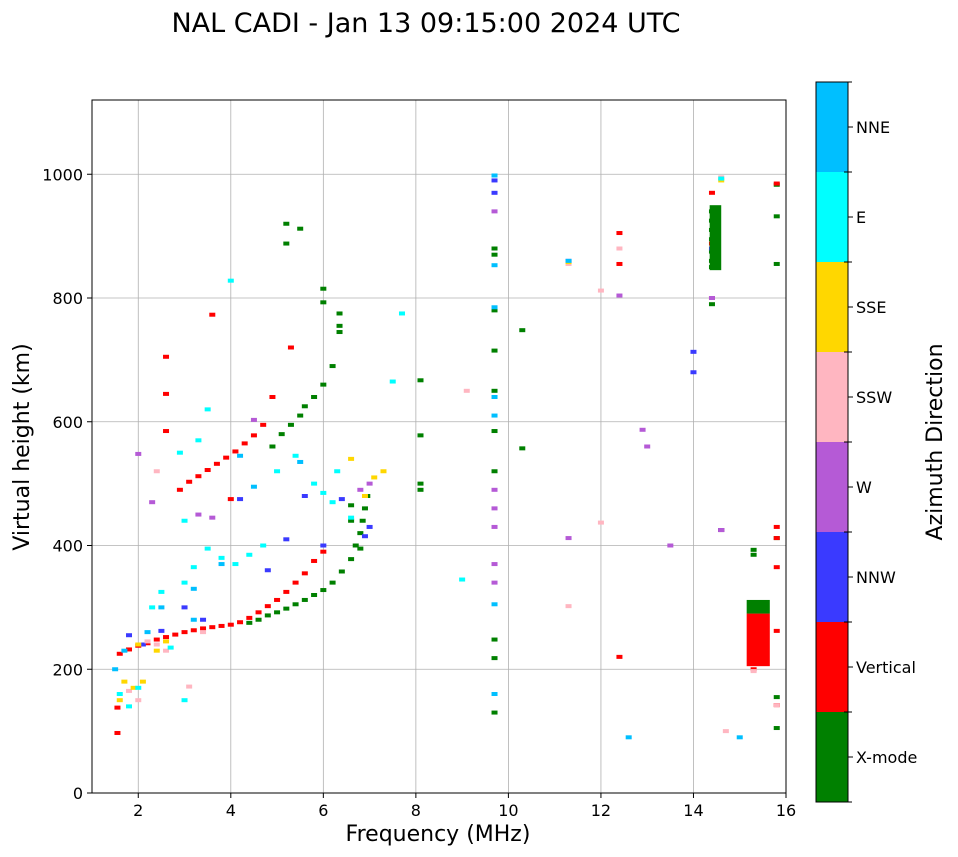 The height and width of the screenshot is (857, 958). What do you see at coordinates (438, 834) in the screenshot?
I see `x-axis-label: Frequency (MHz)` at bounding box center [438, 834].